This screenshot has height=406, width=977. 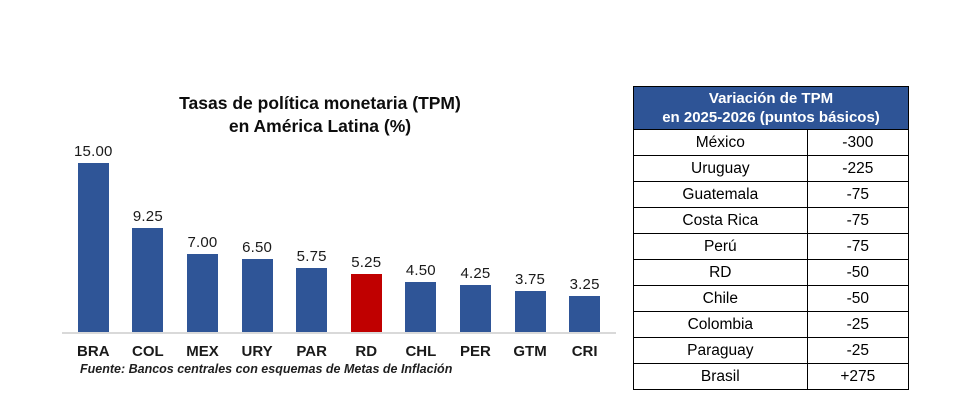 I want to click on table-header-line2: en 2025-2026 (puntos básicos), so click(x=771, y=117).